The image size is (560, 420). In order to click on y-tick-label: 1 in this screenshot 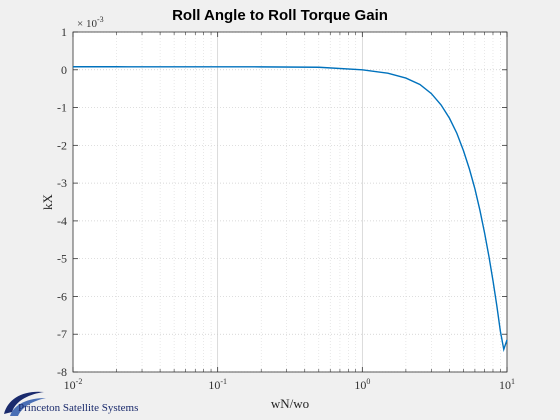, I will do `click(64, 32)`.